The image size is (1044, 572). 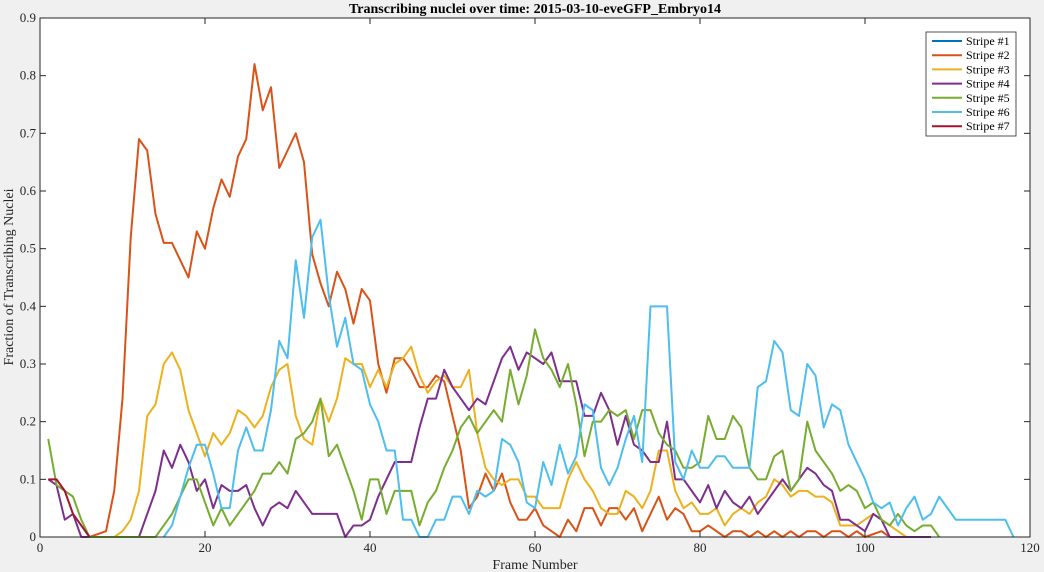 I want to click on y-tick-label: 0.8, so click(x=28, y=75).